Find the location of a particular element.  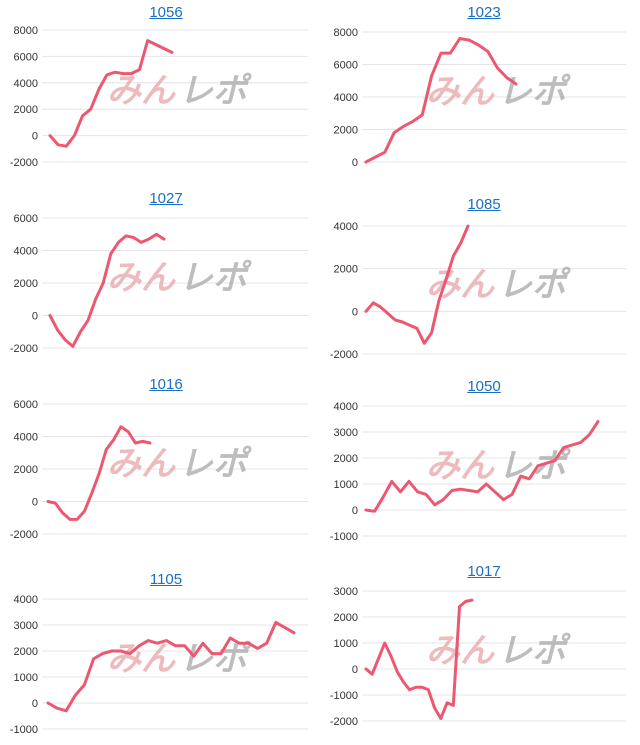

panel-title-1016: 1016 is located at coordinates (166, 384).